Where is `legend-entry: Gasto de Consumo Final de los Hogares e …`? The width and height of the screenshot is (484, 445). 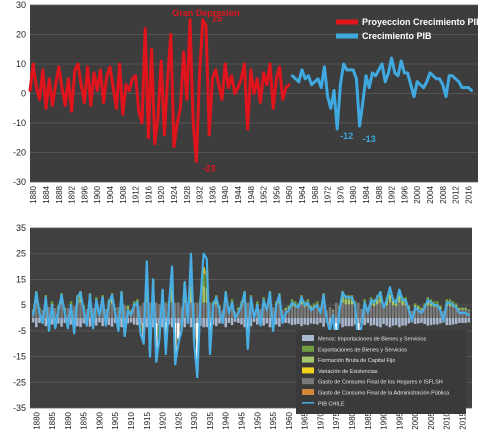
legend-entry: Gasto de Consumo Final de los Hogares e … is located at coordinates (380, 383).